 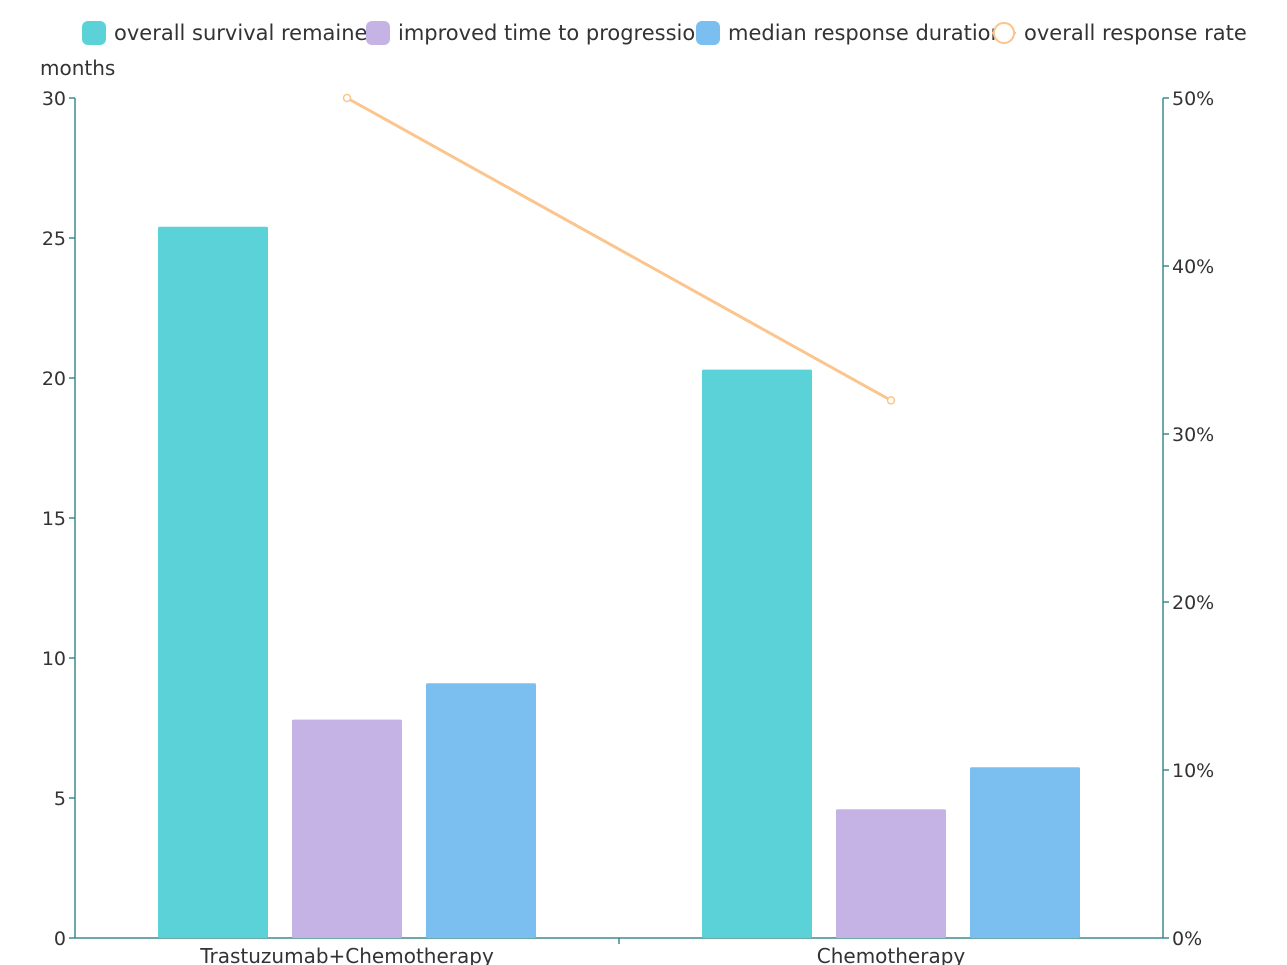 What do you see at coordinates (891, 954) in the screenshot?
I see `x-tick-label: Chemotherapy` at bounding box center [891, 954].